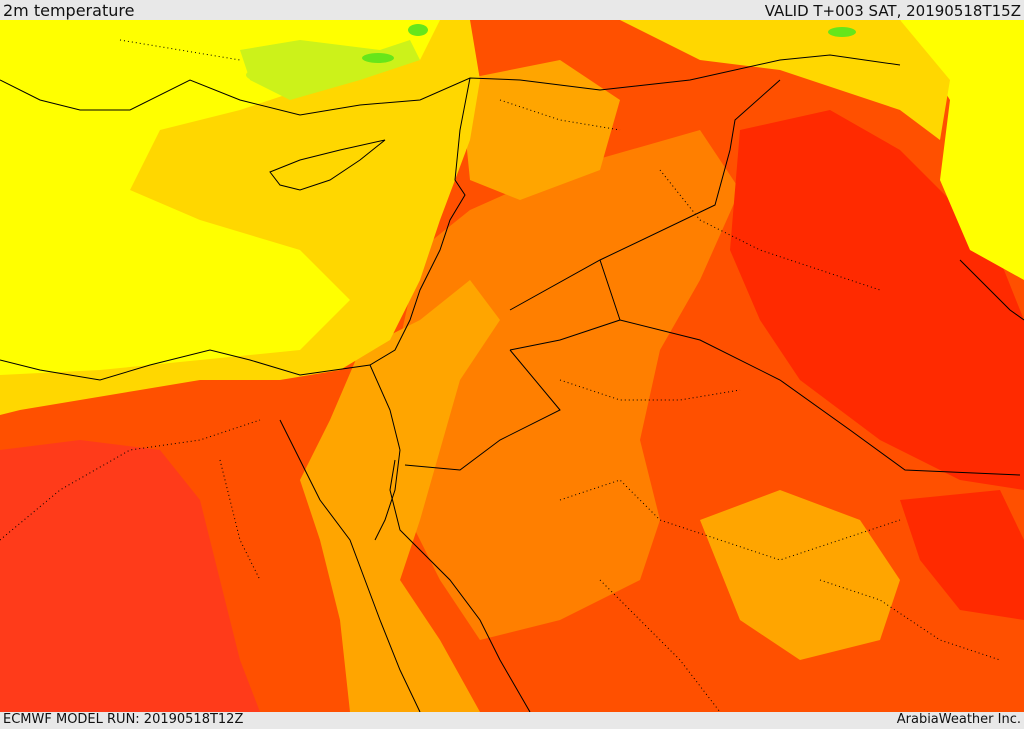 The width and height of the screenshot is (1024, 729). I want to click on credit-label: ArabiaWeather Inc., so click(959, 720).